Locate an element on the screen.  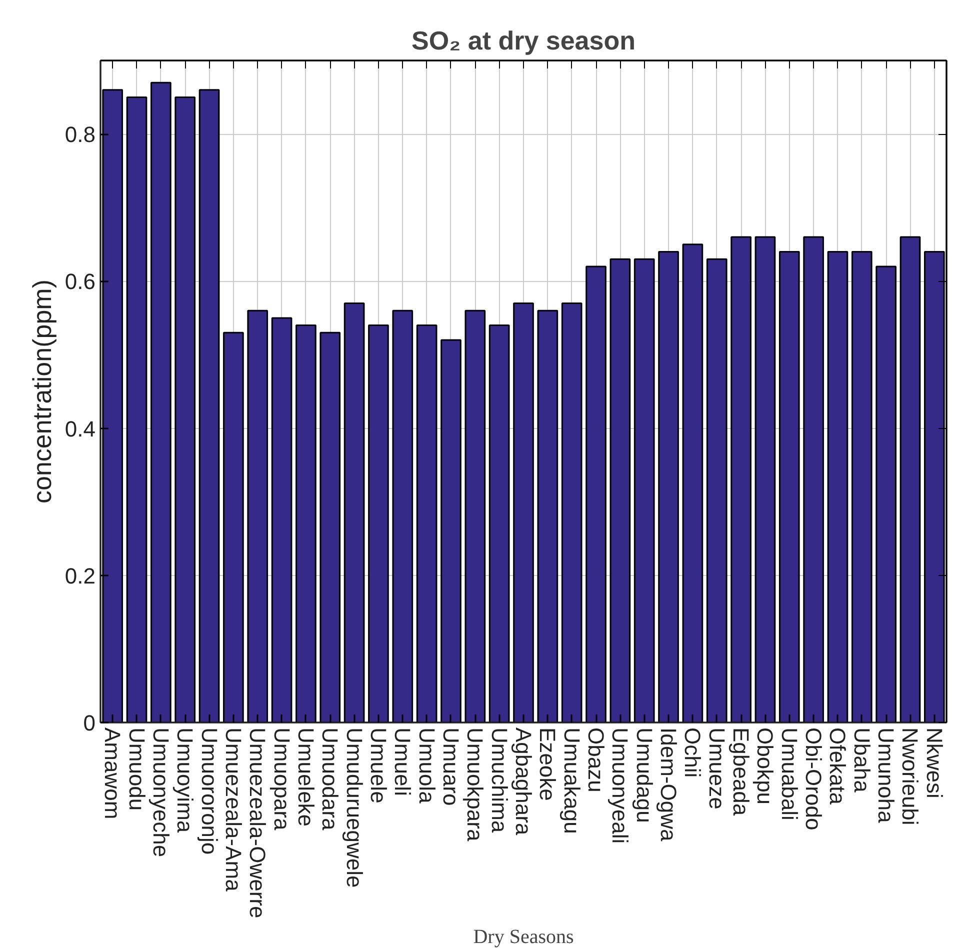
x-tick-label: Egbeada is located at coordinates (741, 772).